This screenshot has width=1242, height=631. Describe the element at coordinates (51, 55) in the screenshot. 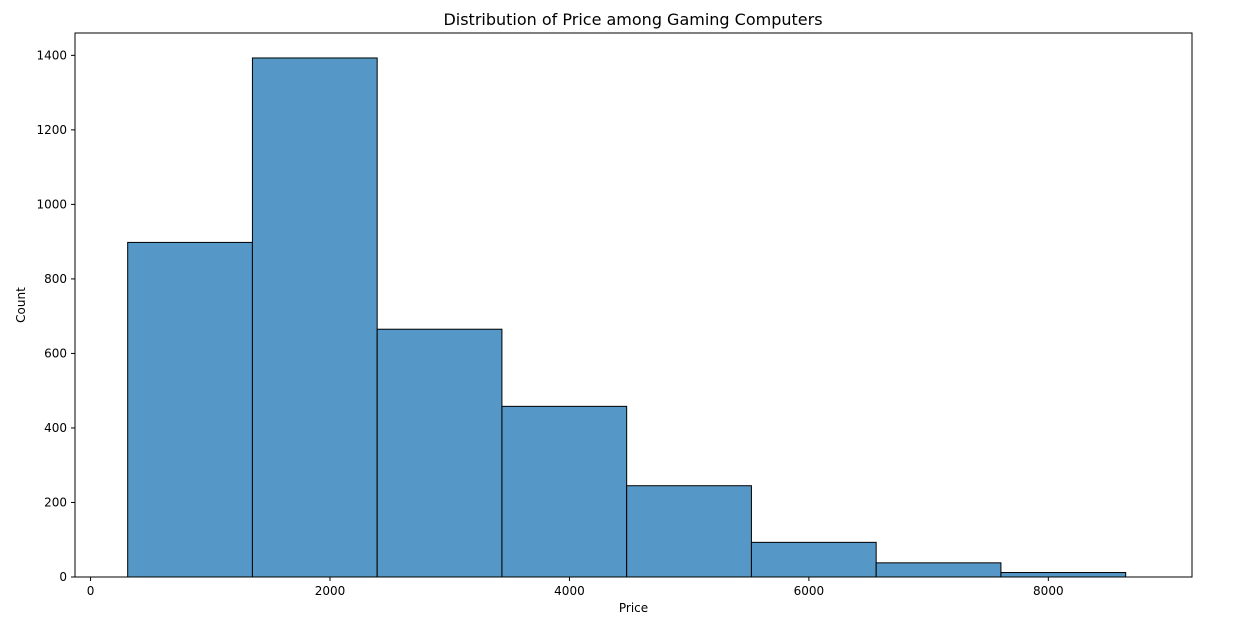

I see `y-tick-label: 1400` at that location.